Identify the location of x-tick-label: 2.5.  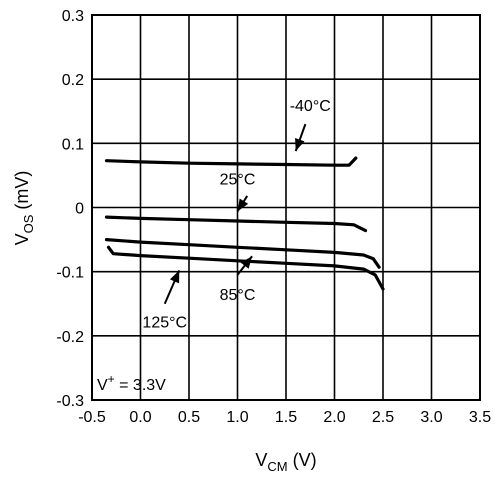
(383, 417).